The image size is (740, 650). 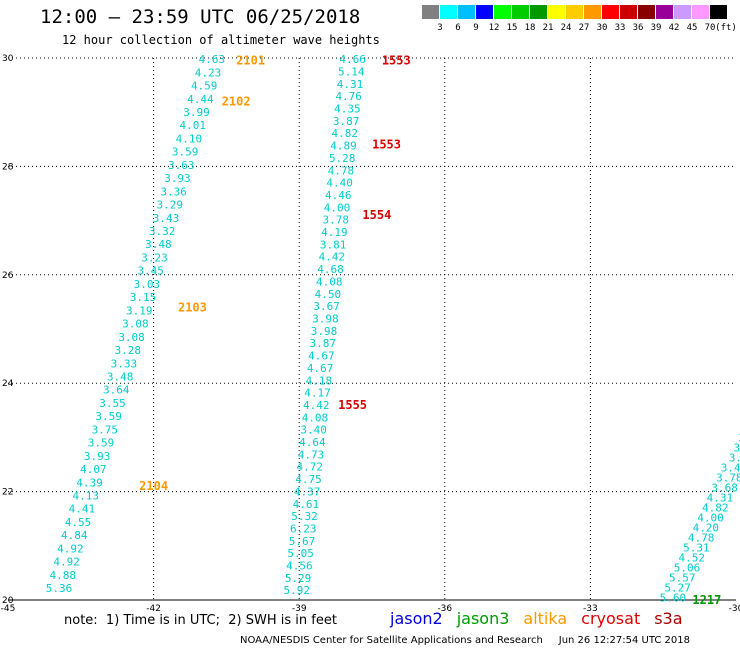 What do you see at coordinates (674, 28) in the screenshot?
I see `scale-label: 42` at bounding box center [674, 28].